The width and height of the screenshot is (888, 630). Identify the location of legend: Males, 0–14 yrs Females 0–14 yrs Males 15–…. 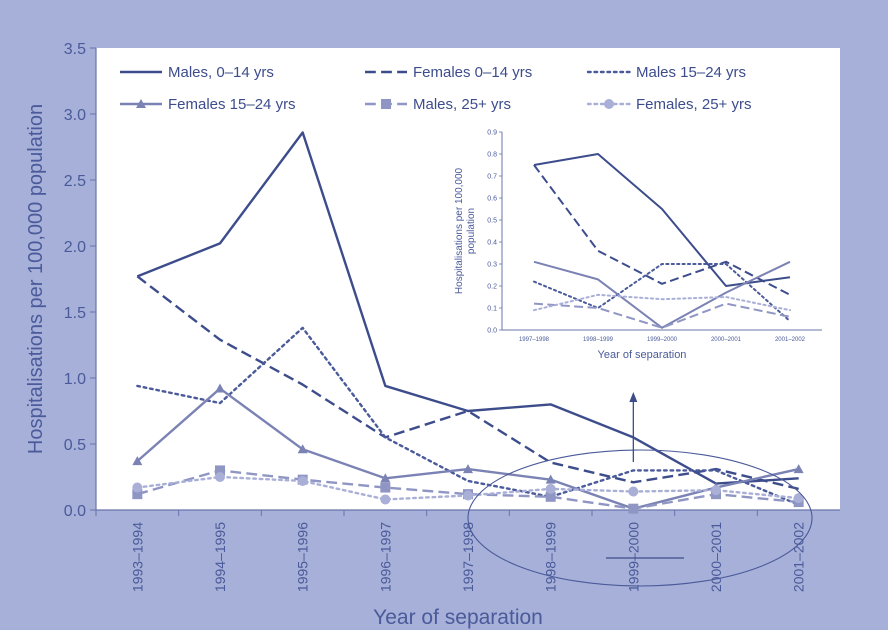
(435, 88).